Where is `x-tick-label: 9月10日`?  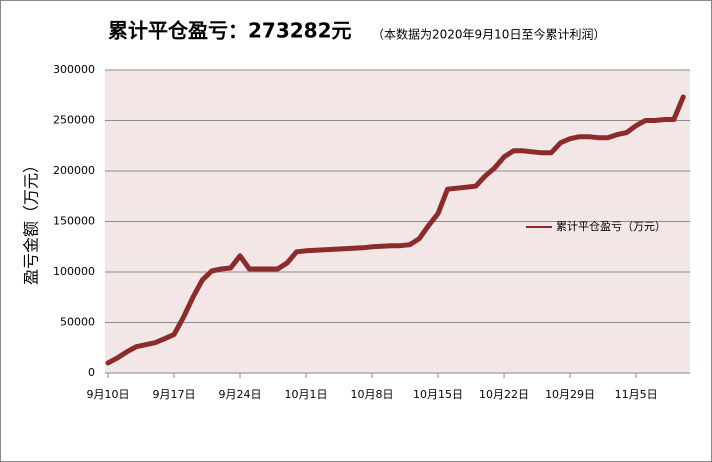 x-tick-label: 9月10日 is located at coordinates (108, 394).